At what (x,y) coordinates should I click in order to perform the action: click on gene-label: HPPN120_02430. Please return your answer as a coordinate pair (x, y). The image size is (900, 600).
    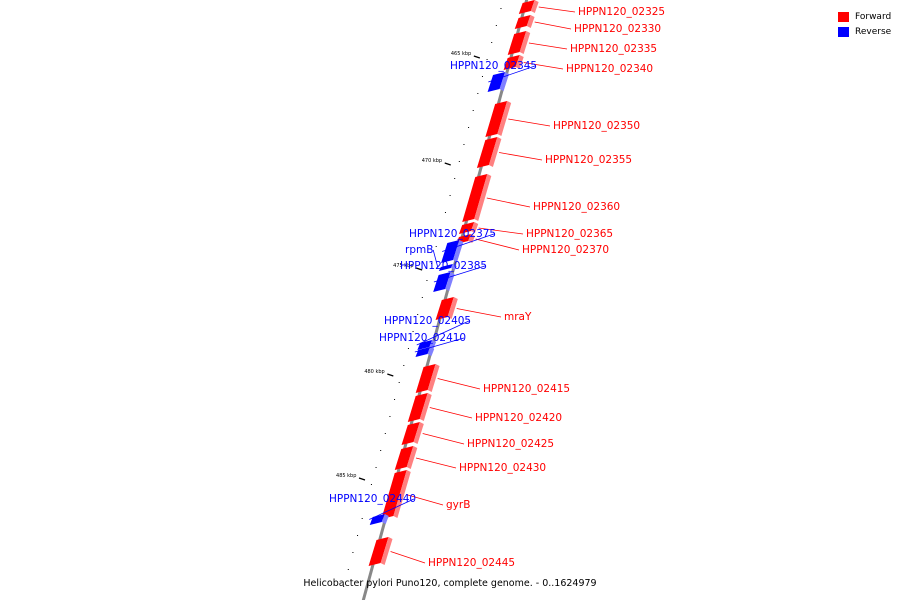
    Looking at the image, I should click on (502, 468).